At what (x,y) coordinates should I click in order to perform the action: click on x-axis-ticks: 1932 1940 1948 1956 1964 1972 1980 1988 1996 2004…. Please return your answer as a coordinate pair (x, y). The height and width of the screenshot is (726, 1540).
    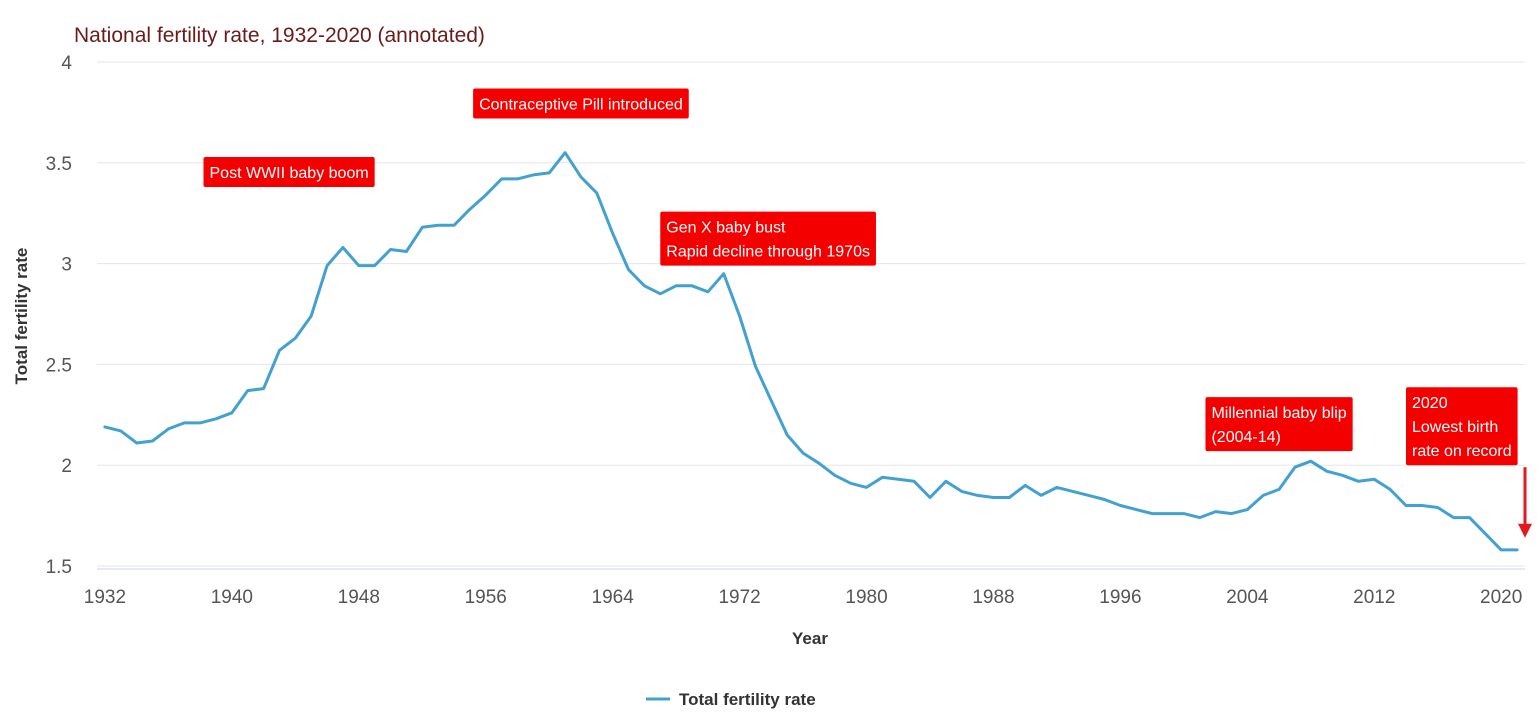
    Looking at the image, I should click on (803, 597).